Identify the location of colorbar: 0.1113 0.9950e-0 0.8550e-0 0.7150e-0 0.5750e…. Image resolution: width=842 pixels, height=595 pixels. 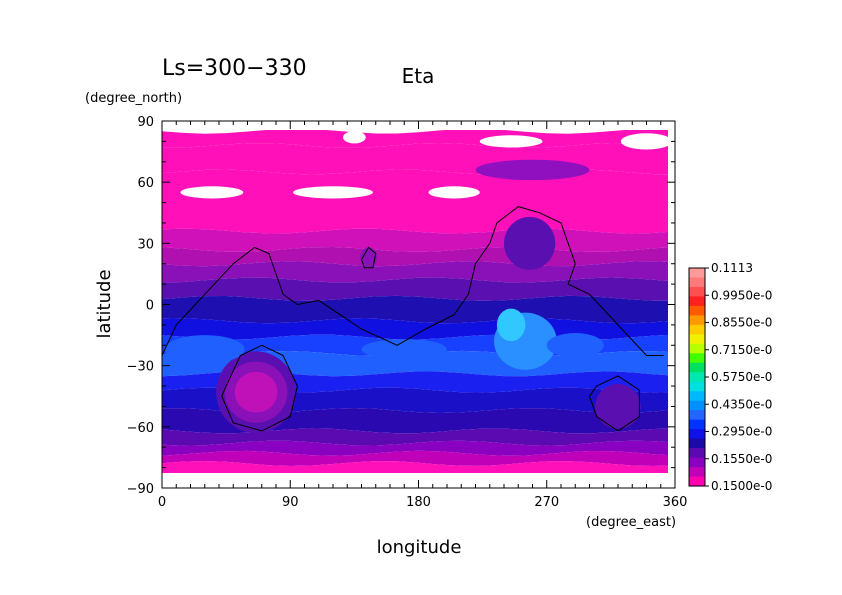
(730, 377).